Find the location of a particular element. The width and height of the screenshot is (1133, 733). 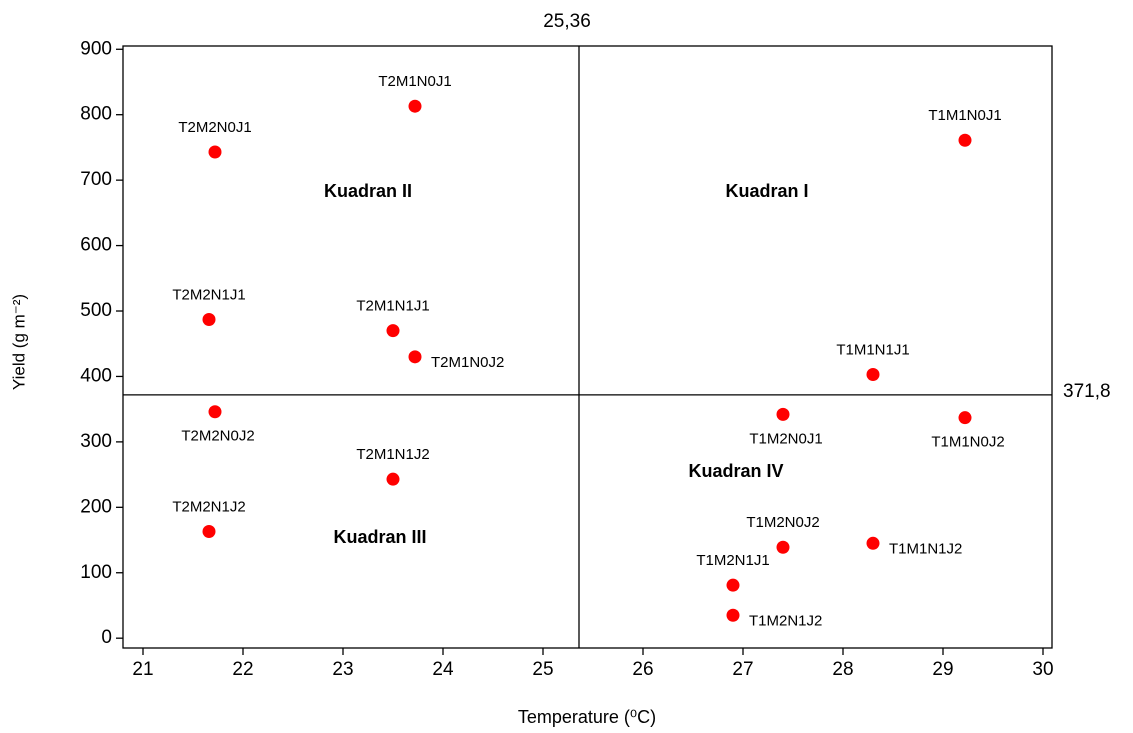

y-tick-label: 800 is located at coordinates (96, 114).